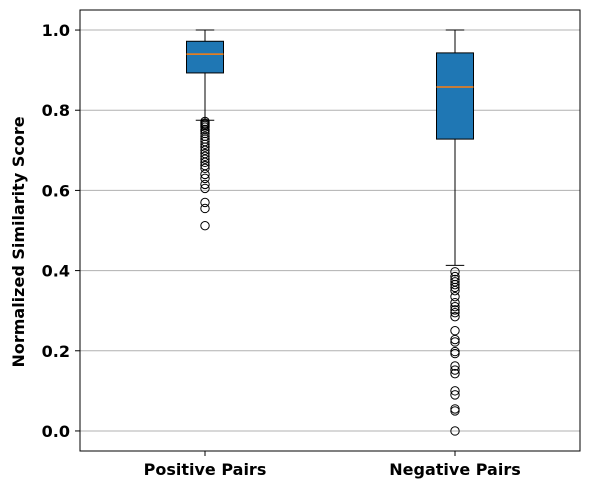 The image size is (590, 490). Describe the element at coordinates (18, 241) in the screenshot. I see `y-axis-title: Normalized Similarity Score` at that location.